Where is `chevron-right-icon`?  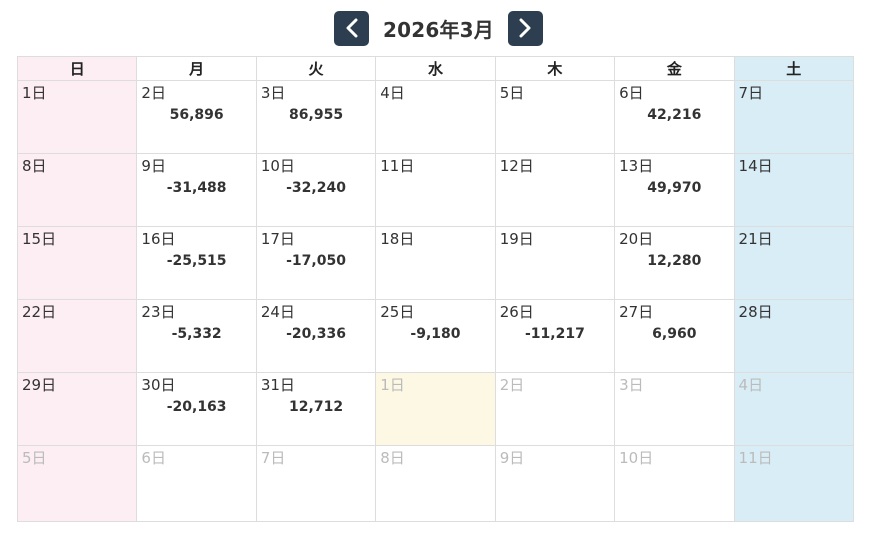
chevron-right-icon is located at coordinates (525, 28).